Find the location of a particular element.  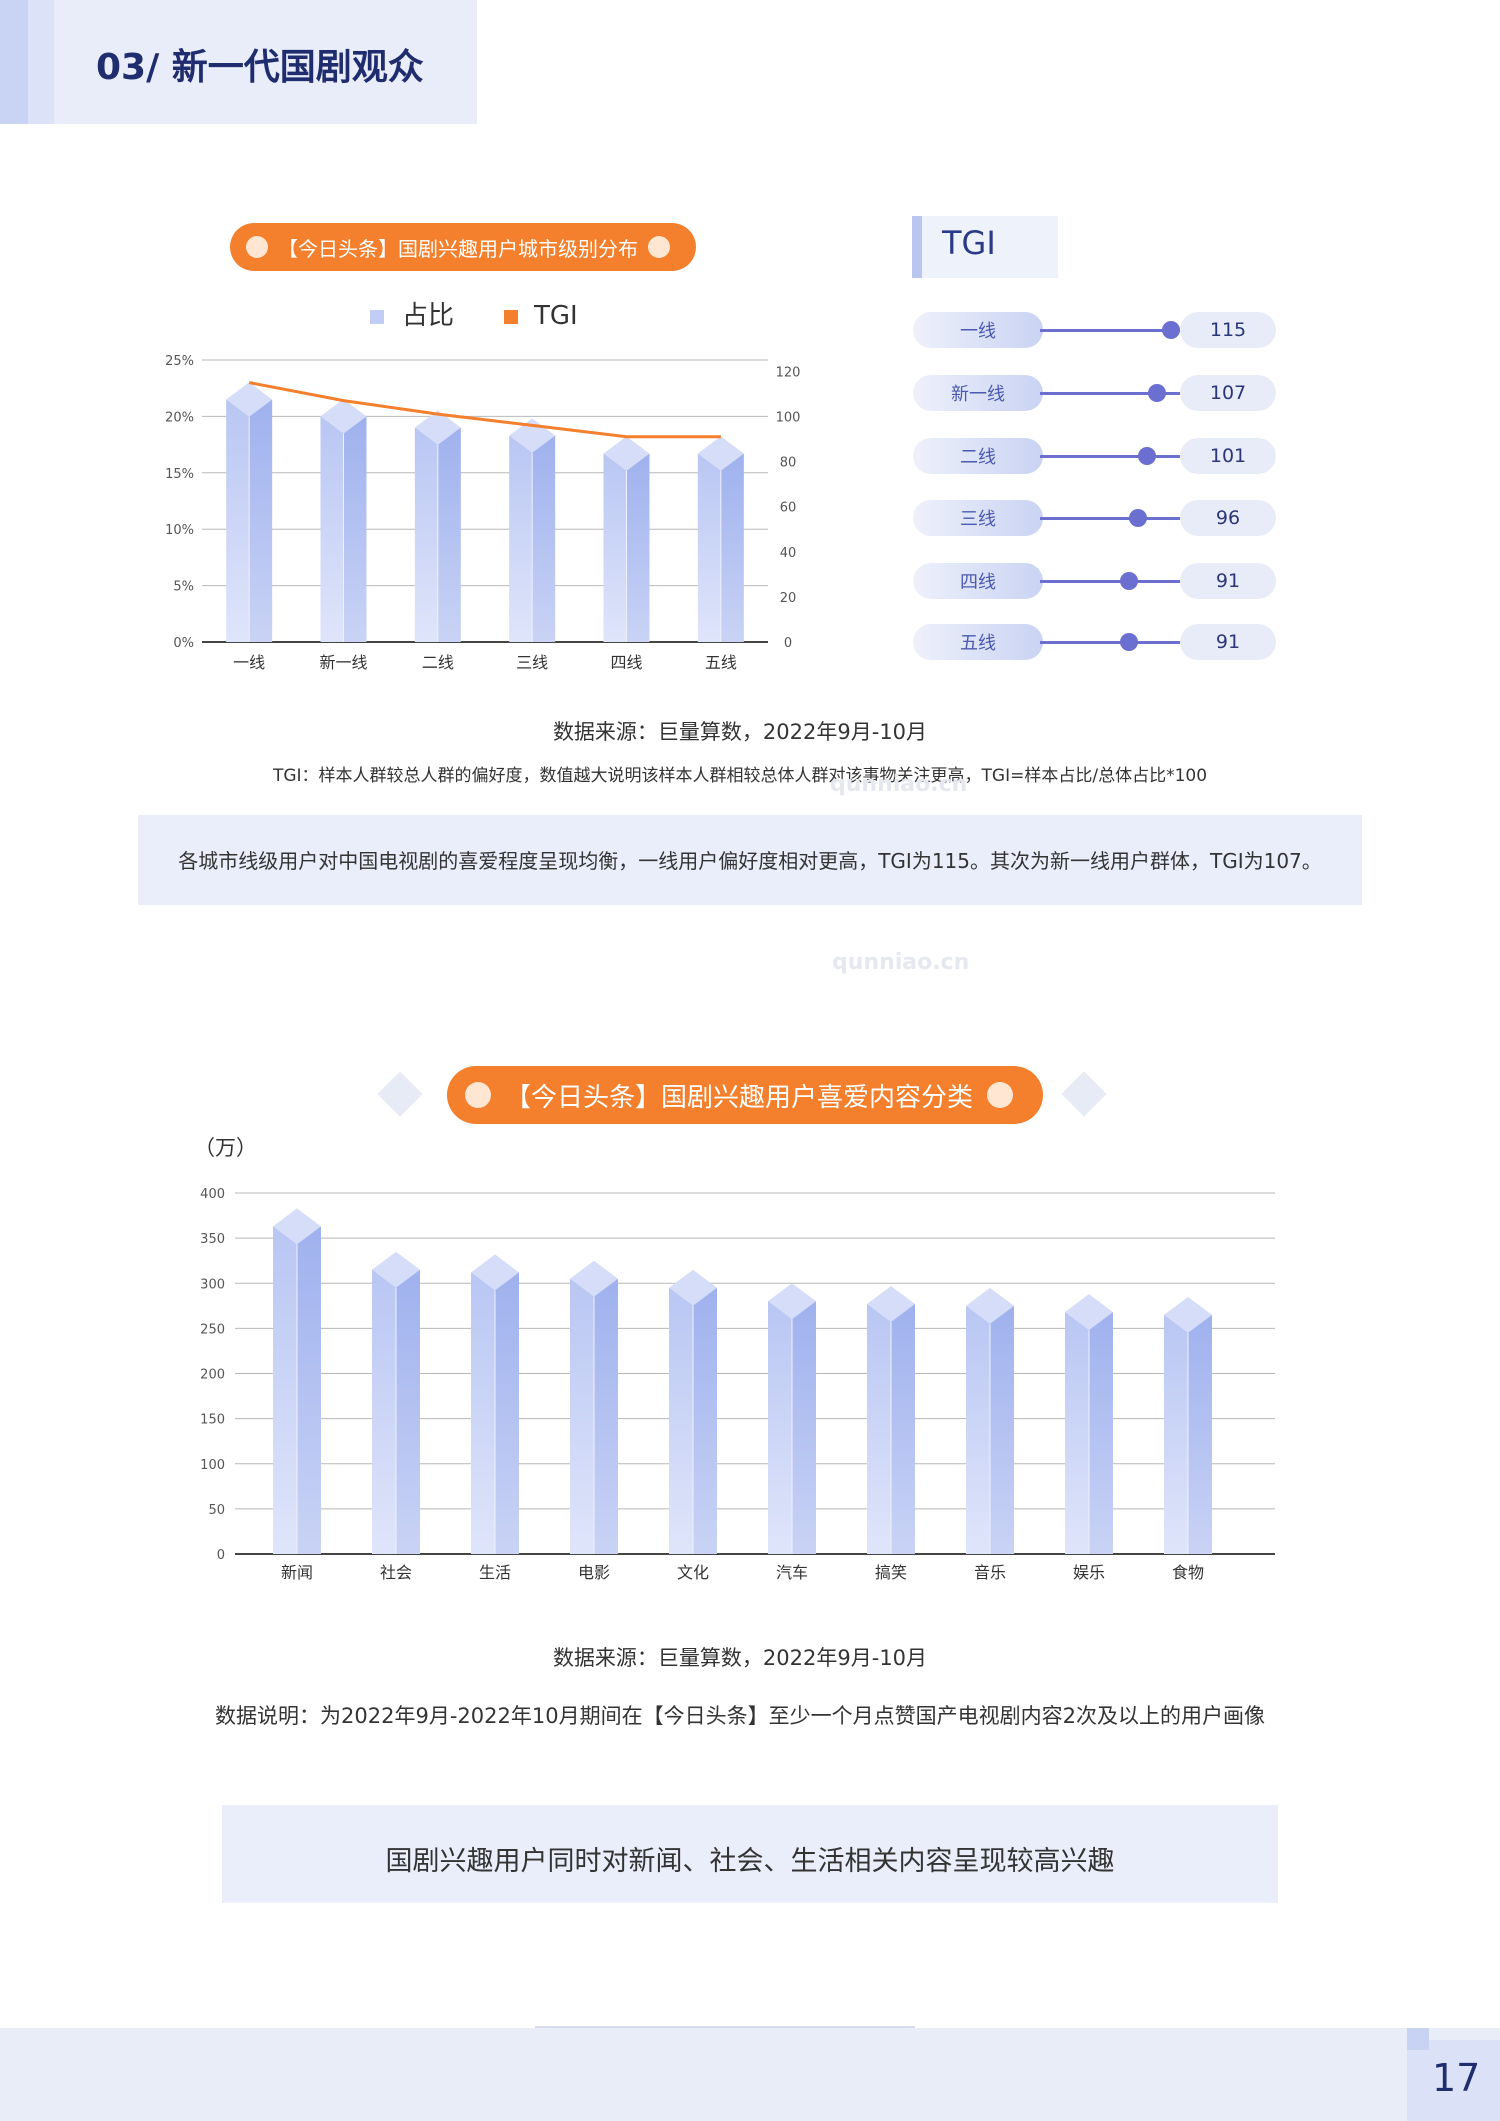

x-tick-label: 新一线 is located at coordinates (343, 662).